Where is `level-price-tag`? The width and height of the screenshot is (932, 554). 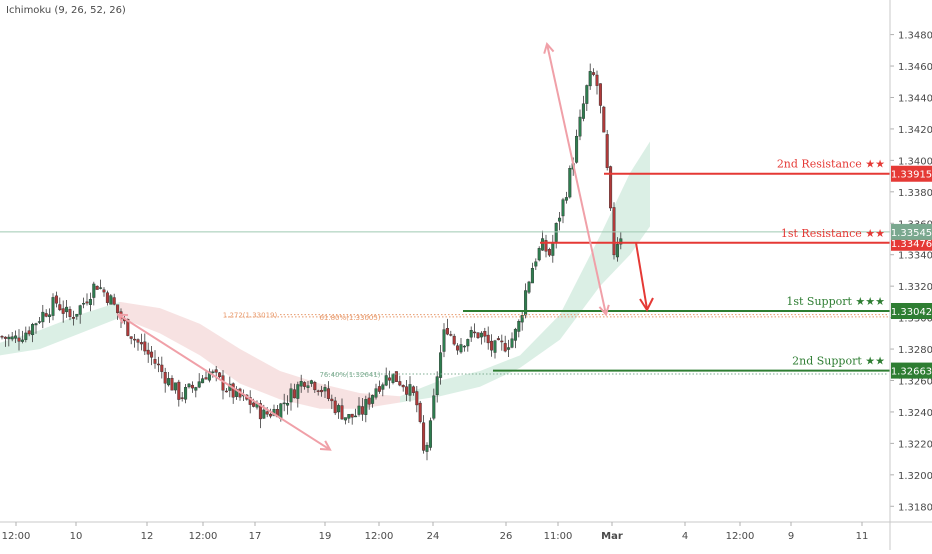 level-price-tag is located at coordinates (911, 173).